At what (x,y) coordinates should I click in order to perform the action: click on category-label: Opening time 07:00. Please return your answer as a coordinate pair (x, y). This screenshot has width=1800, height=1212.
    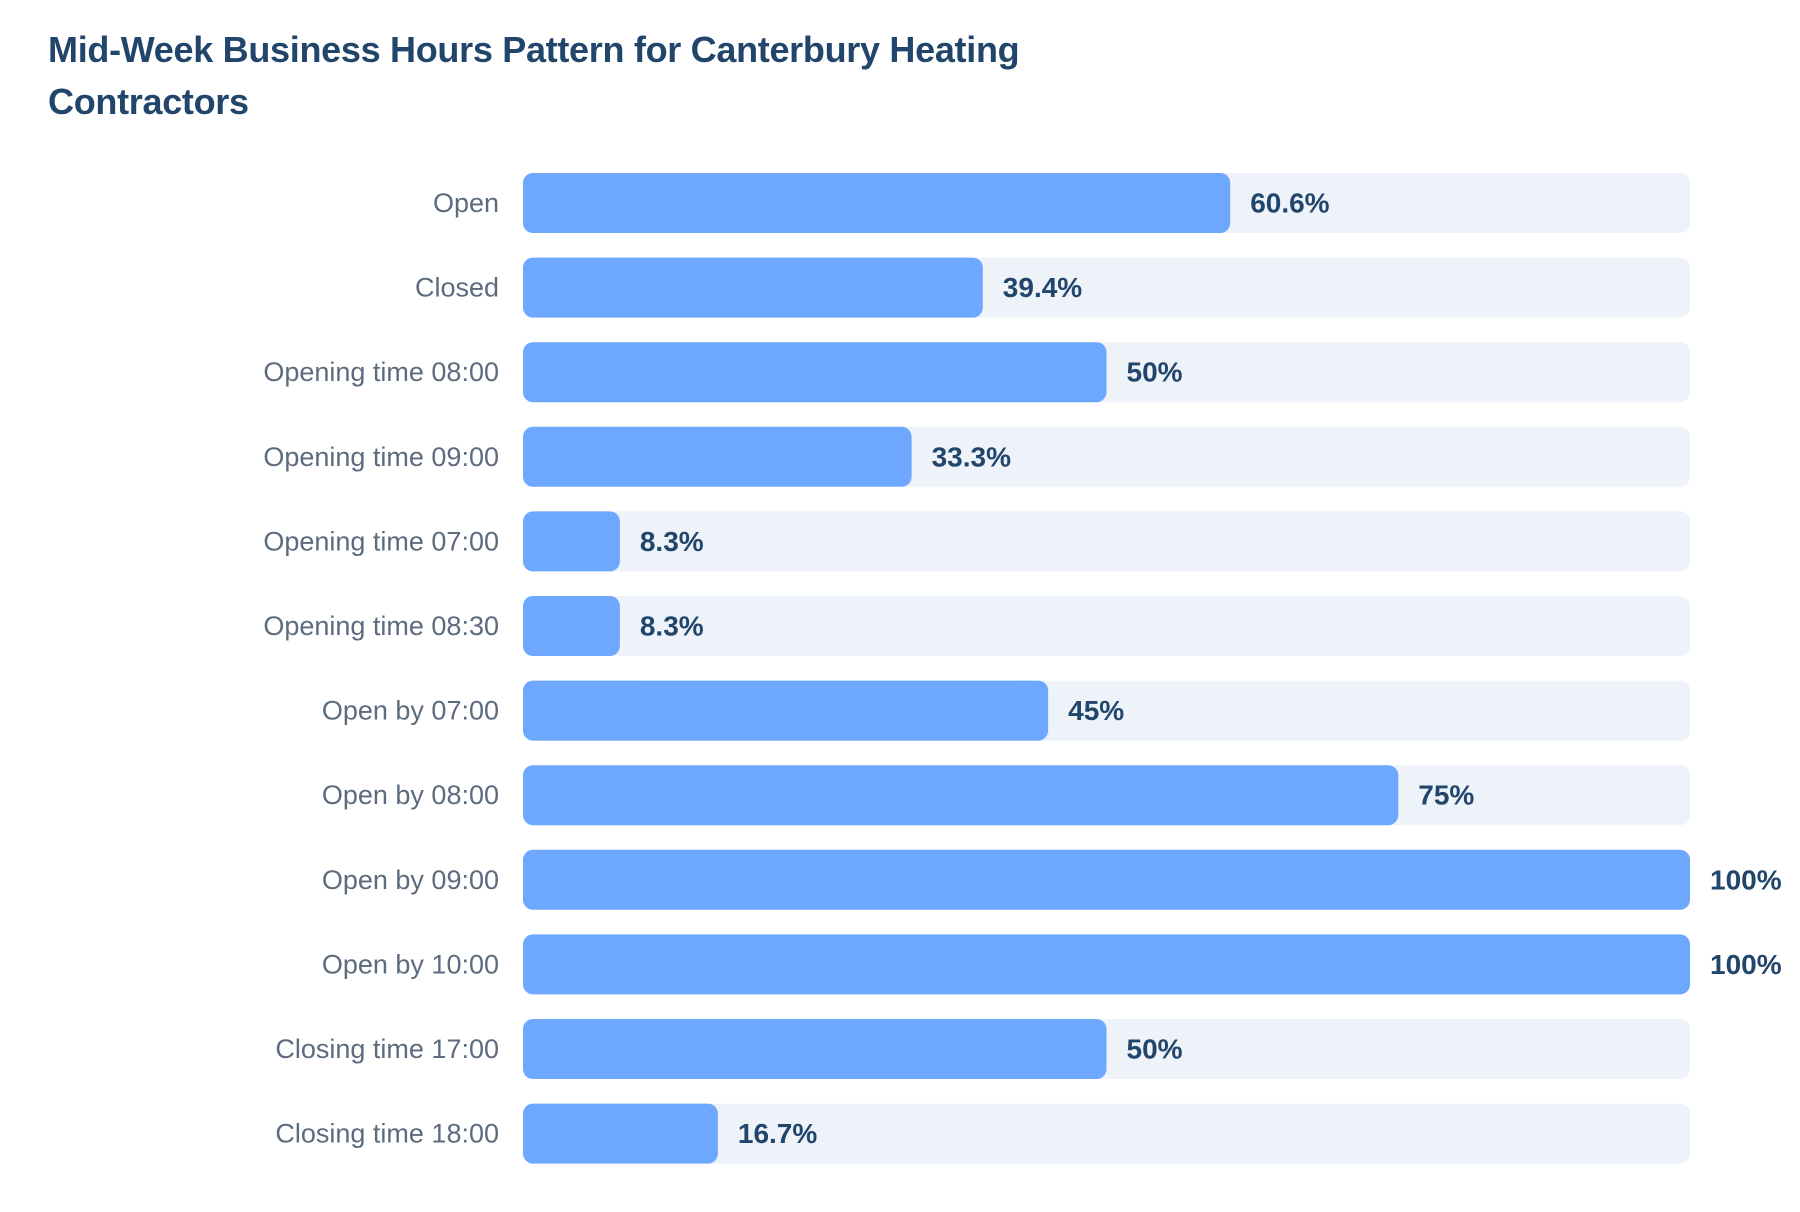
    Looking at the image, I should click on (381, 541).